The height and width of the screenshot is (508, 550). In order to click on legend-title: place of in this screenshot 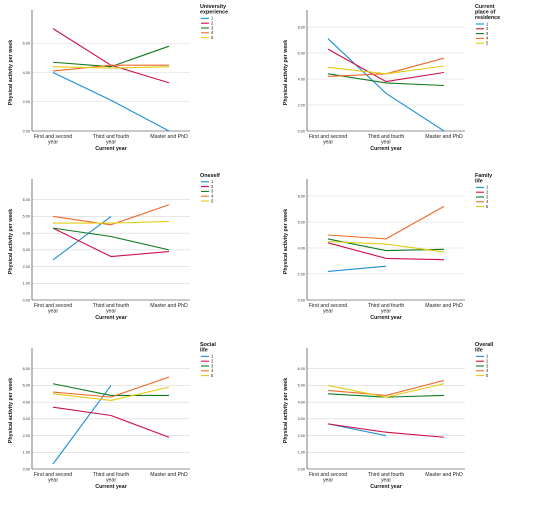, I will do `click(485, 13)`.